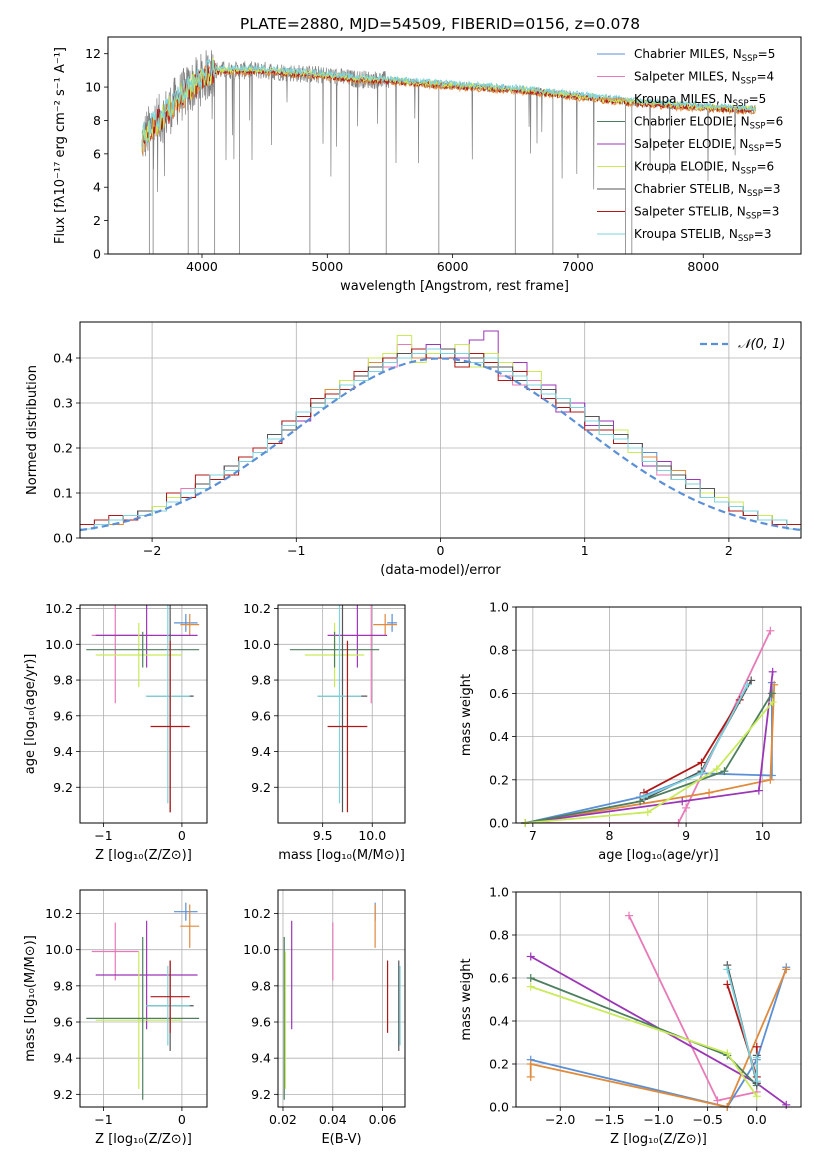  What do you see at coordinates (63, 538) in the screenshot?
I see `residuals-ytick-label: 0.0` at bounding box center [63, 538].